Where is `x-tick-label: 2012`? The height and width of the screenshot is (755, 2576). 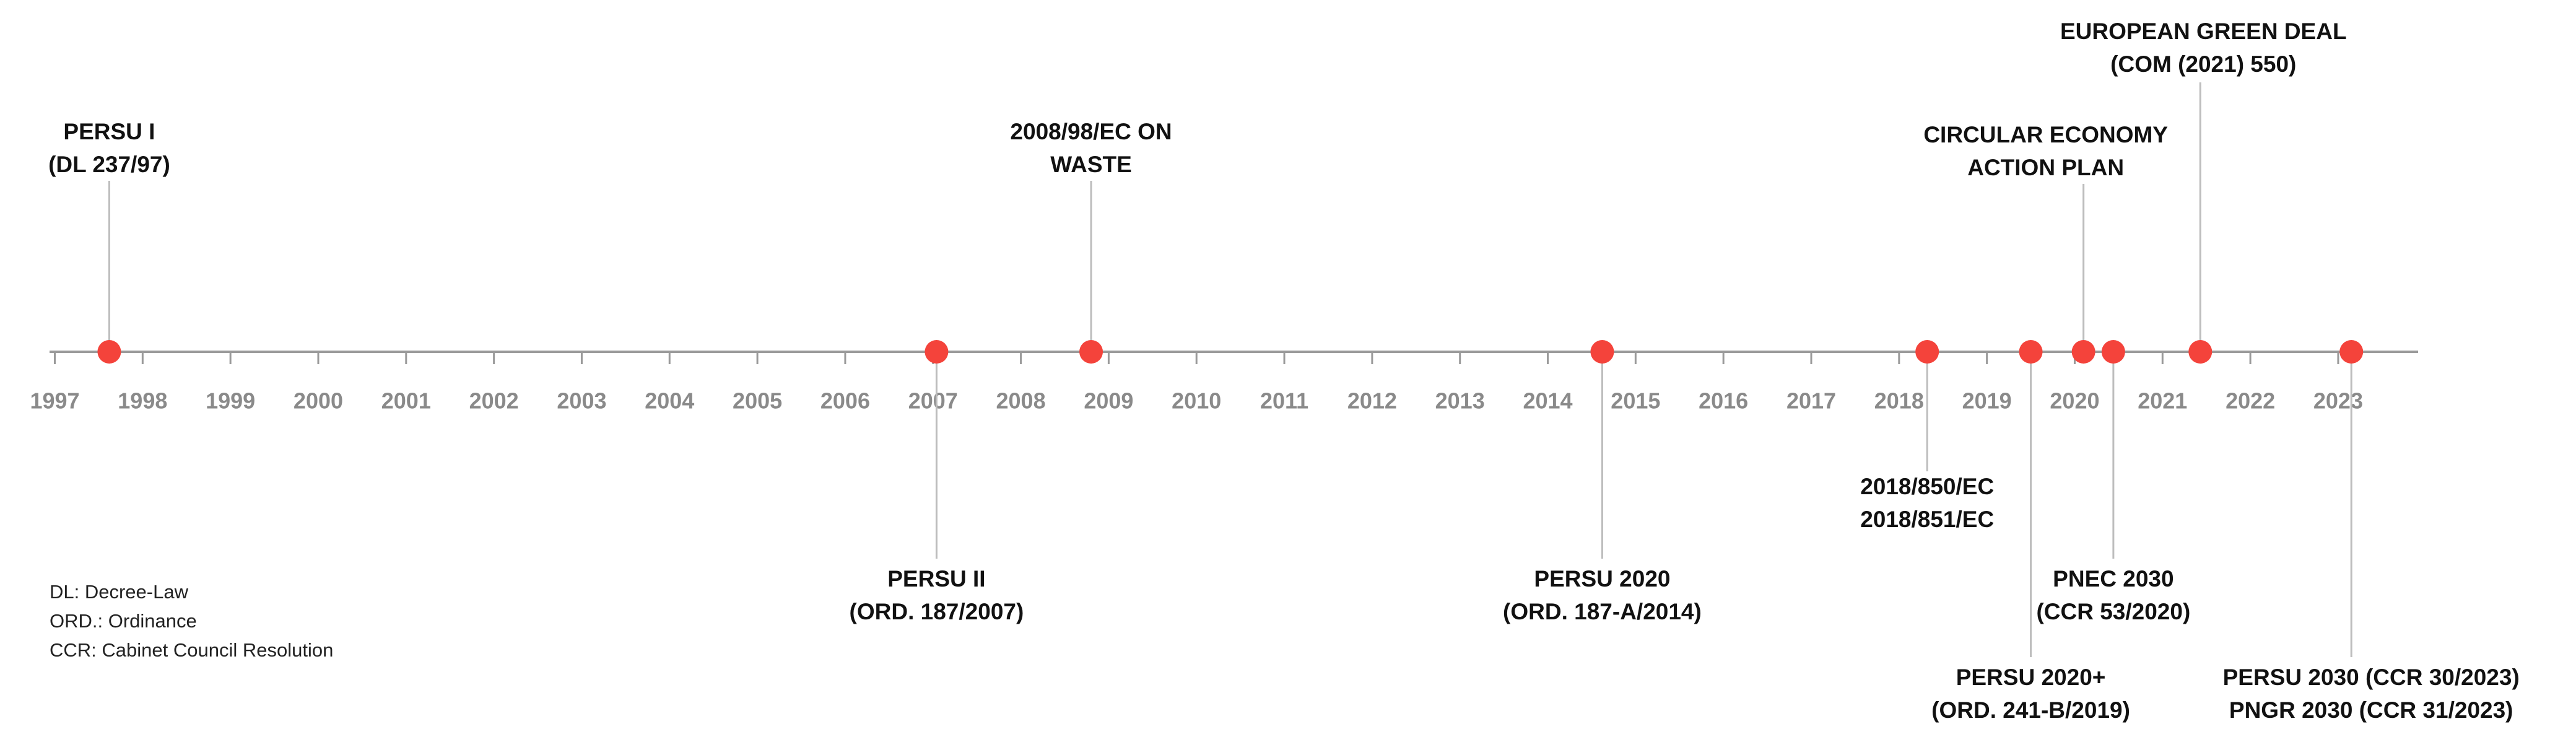 x-tick-label: 2012 is located at coordinates (1372, 401).